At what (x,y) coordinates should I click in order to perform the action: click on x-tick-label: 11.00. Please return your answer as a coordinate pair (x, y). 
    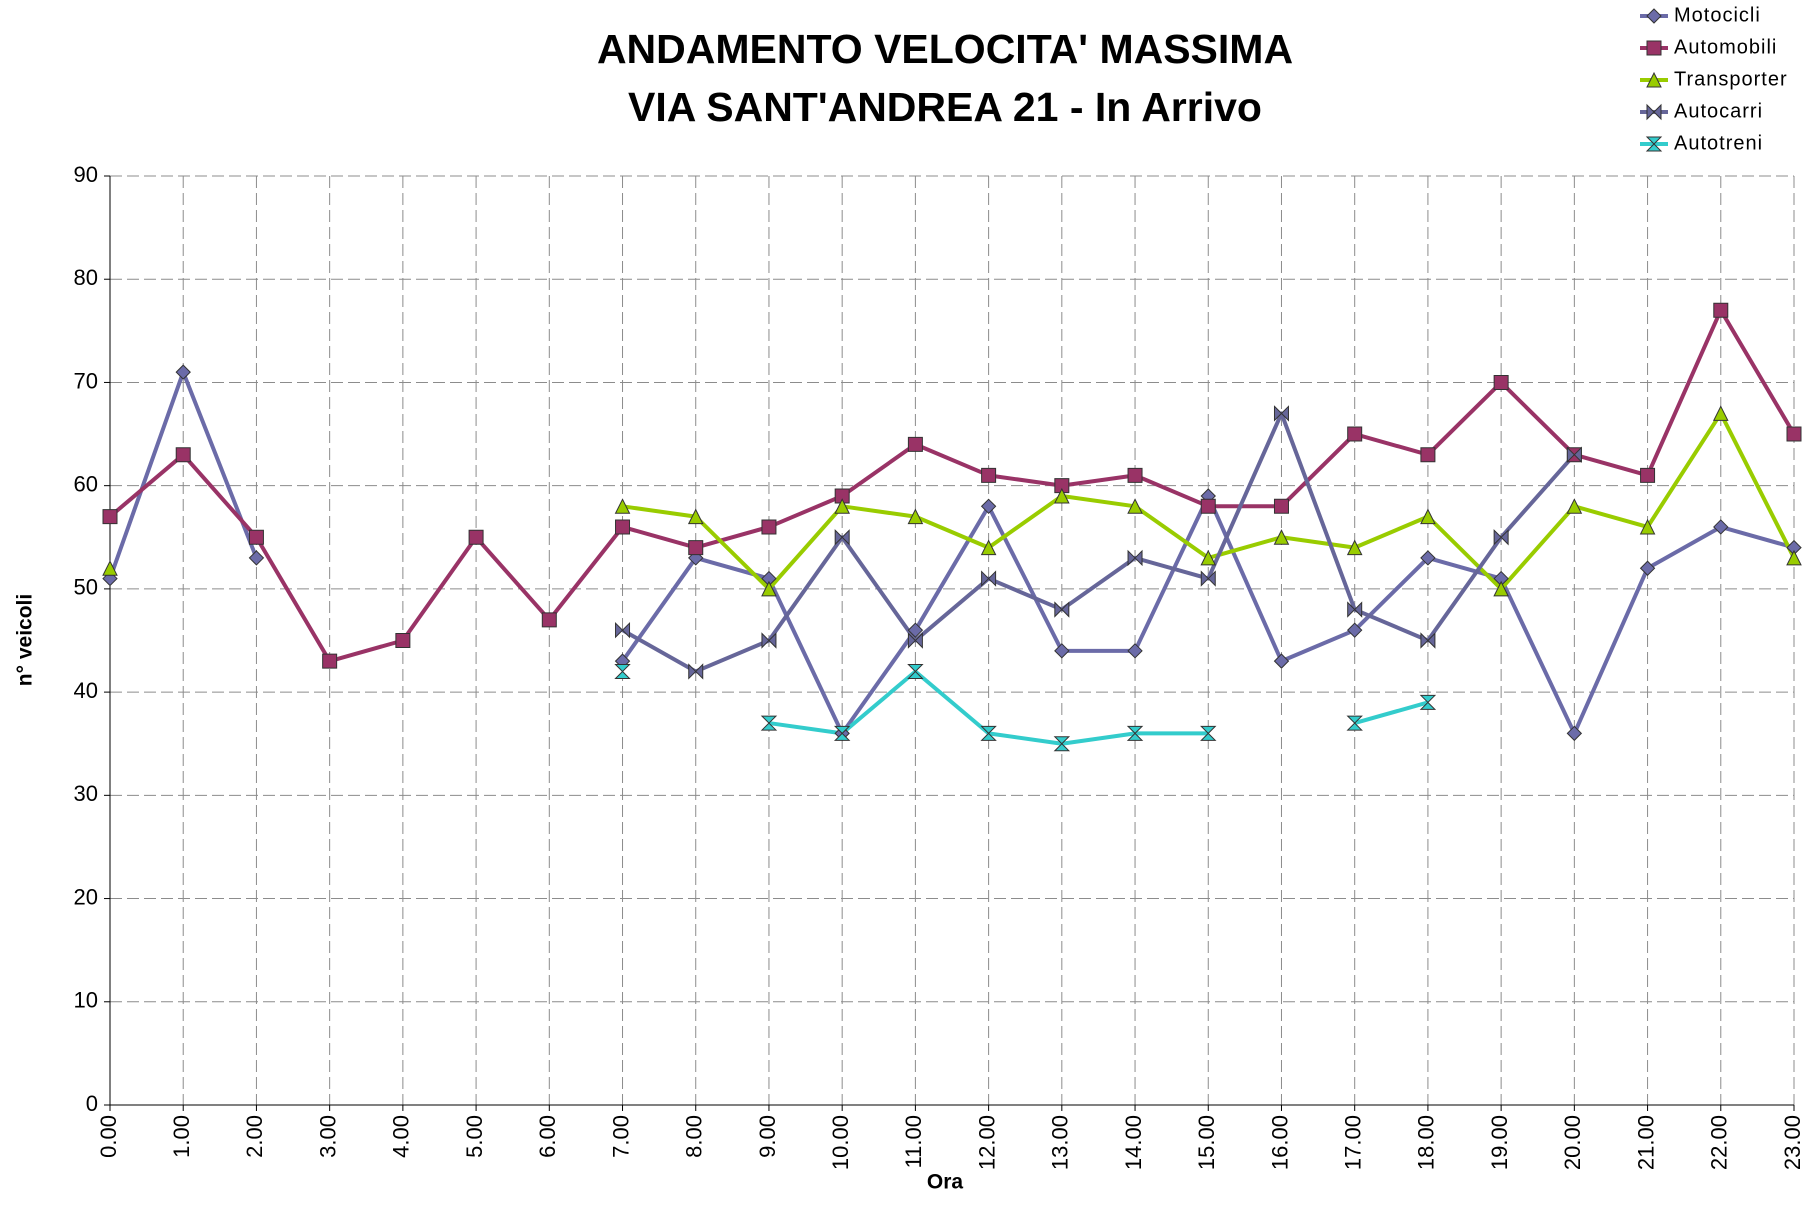
    Looking at the image, I should click on (913, 1141).